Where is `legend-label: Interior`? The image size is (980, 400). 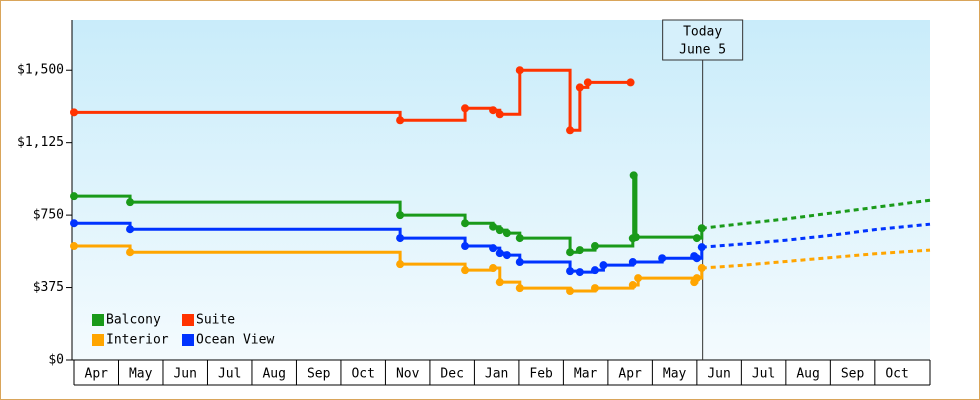 legend-label: Interior is located at coordinates (137, 340).